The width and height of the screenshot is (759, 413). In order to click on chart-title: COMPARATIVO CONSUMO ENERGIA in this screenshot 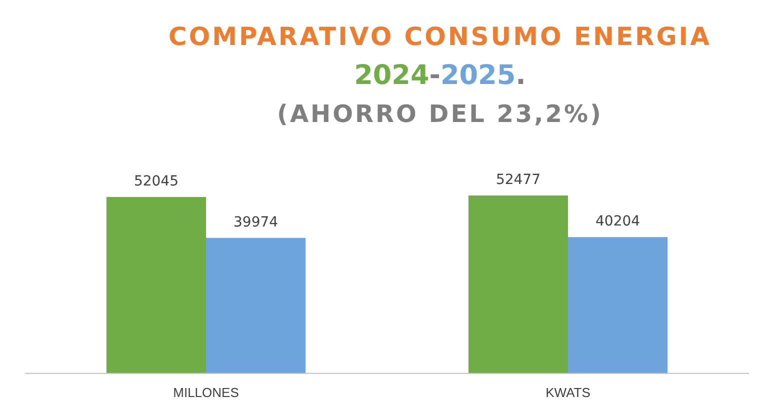, I will do `click(440, 36)`.